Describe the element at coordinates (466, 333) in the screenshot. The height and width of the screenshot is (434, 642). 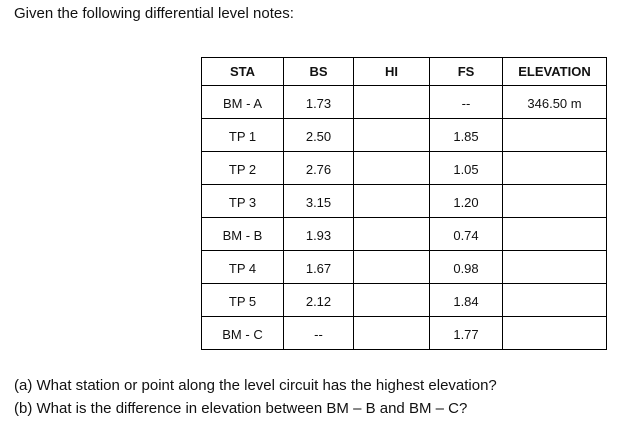
I see `cell-fs: 1.77` at that location.